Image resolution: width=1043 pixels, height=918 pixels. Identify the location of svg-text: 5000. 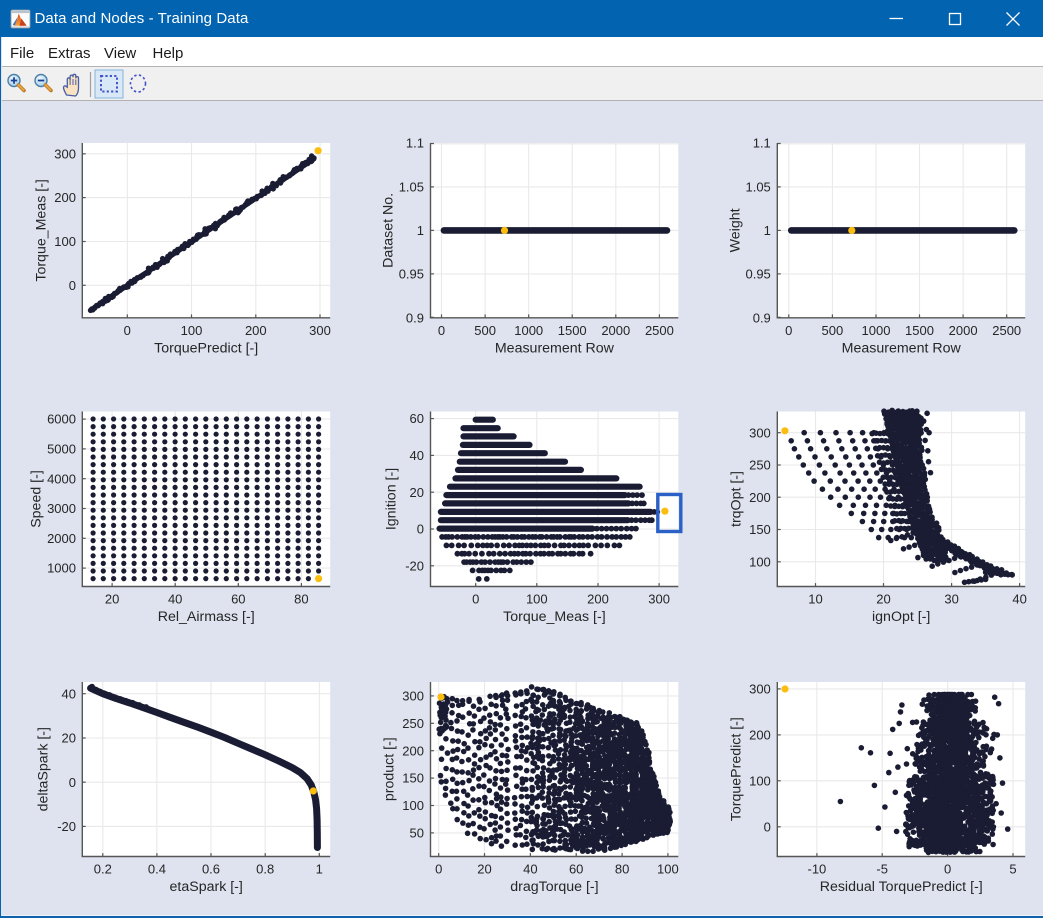
(61, 449).